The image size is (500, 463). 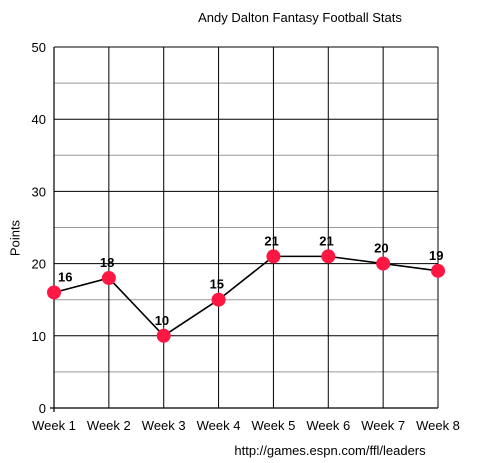 I want to click on y-tick-label: 50, so click(x=39, y=47).